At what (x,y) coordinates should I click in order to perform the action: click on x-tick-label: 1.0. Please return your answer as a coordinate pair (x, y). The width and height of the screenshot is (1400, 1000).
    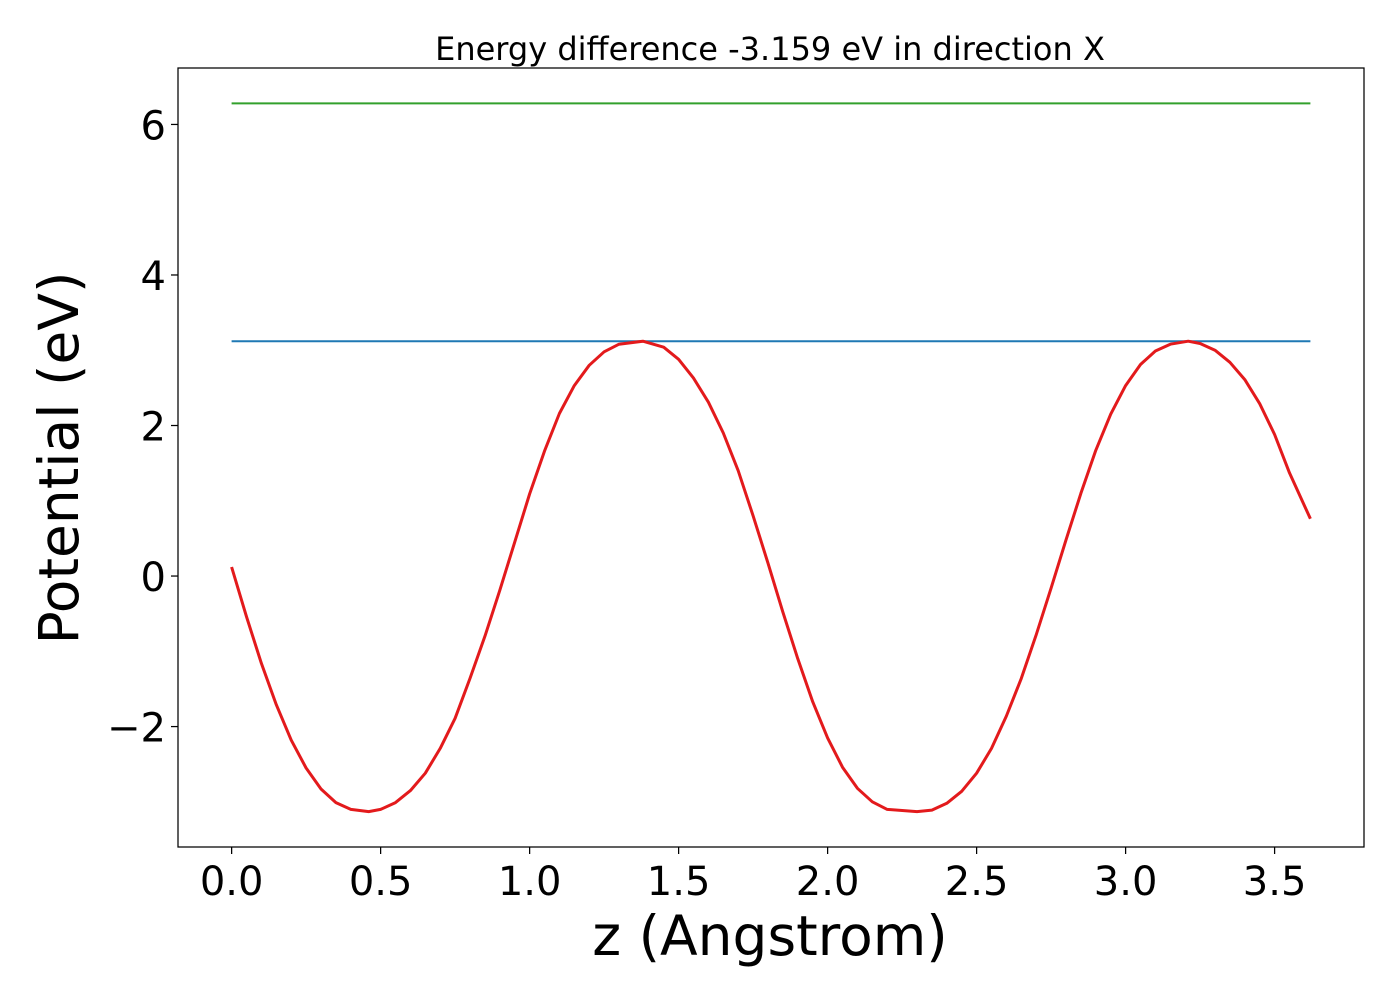
    Looking at the image, I should click on (530, 882).